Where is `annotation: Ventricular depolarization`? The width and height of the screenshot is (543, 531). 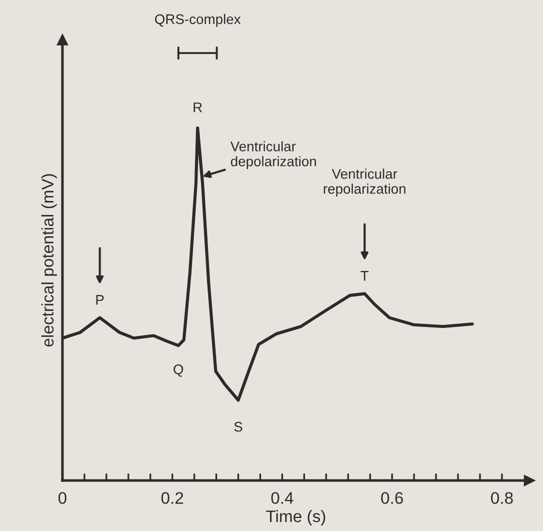
annotation: Ventricular depolarization is located at coordinates (273, 155).